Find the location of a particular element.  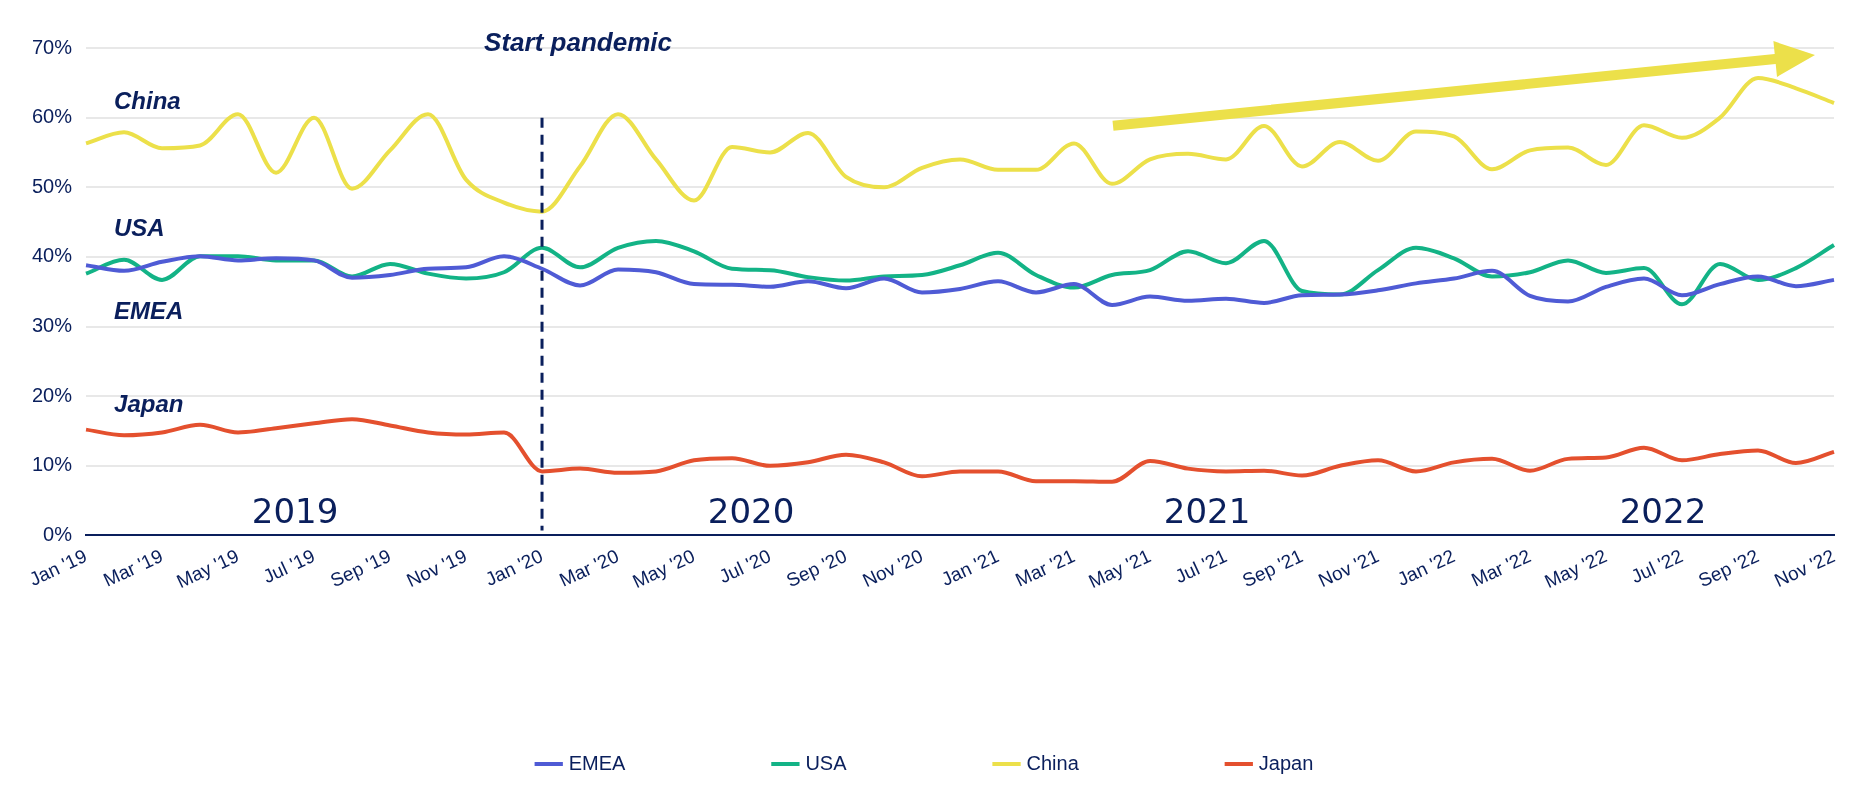

x-tick-label: Nov '19 is located at coordinates (436, 568).